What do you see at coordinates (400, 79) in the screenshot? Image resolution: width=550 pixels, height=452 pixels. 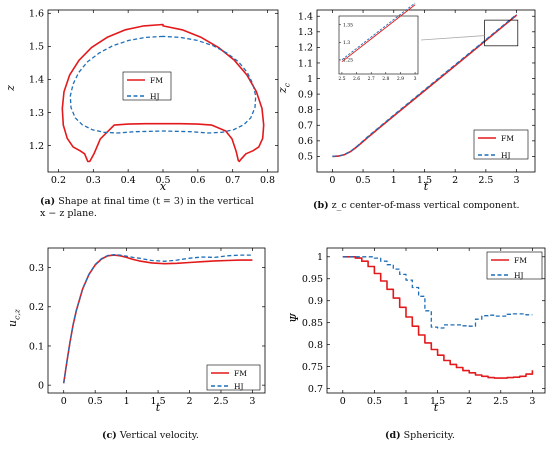 I see `inset-x-tick-label: 2.9` at bounding box center [400, 79].